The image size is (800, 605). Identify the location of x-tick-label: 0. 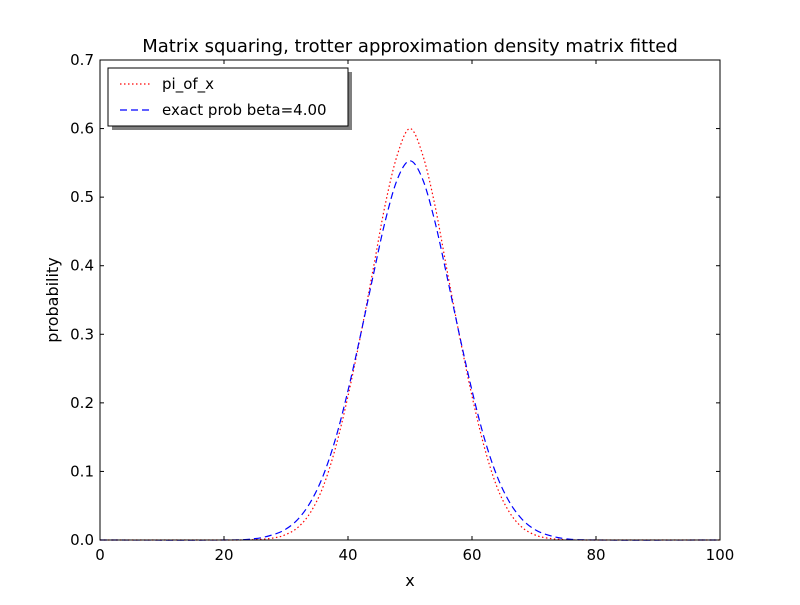
(100, 555).